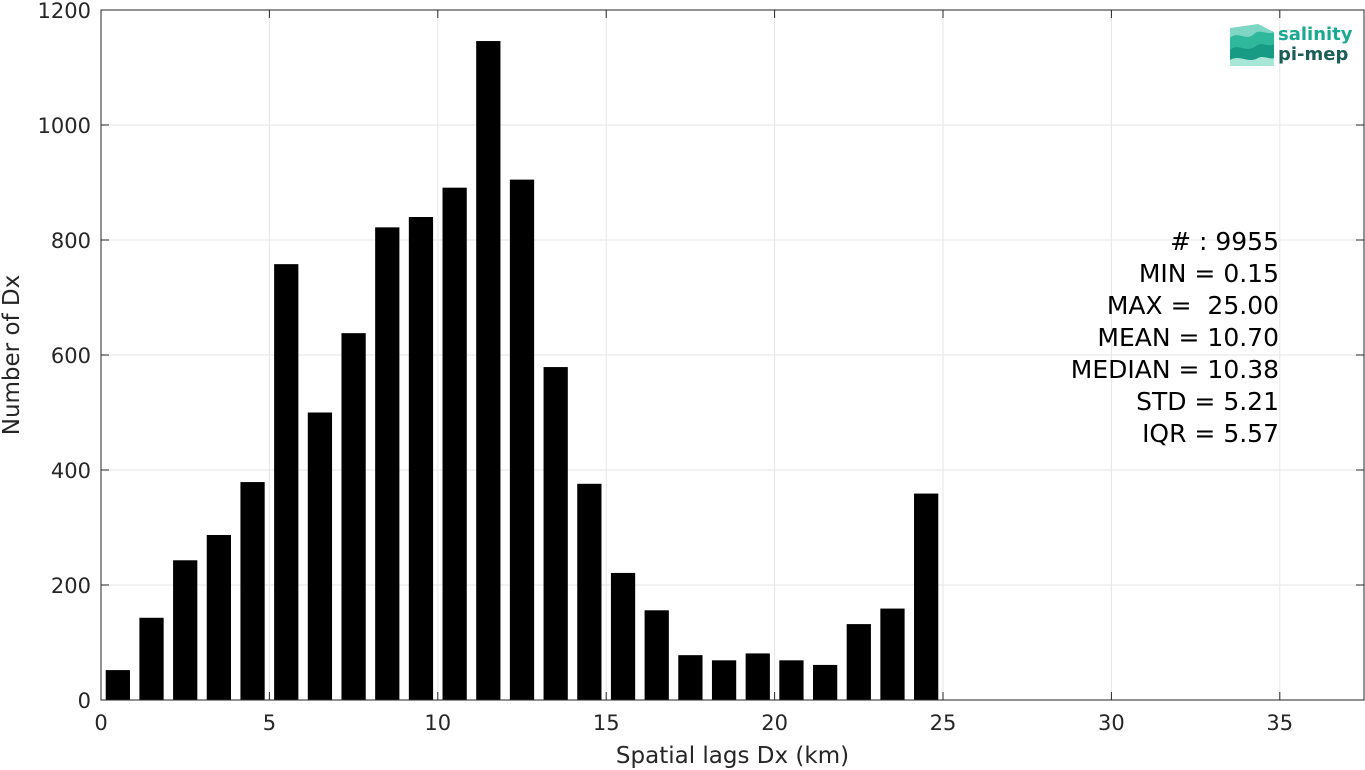  What do you see at coordinates (1207, 401) in the screenshot?
I see `stats-line: STD = 5.21` at bounding box center [1207, 401].